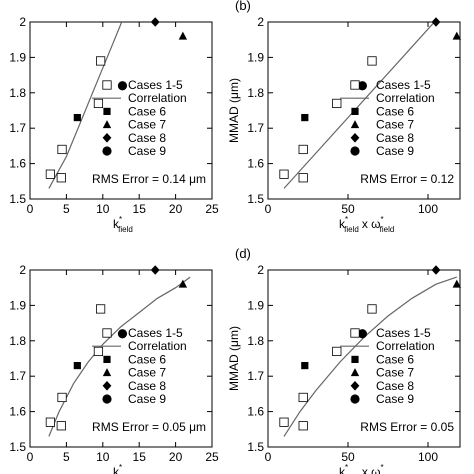  Describe the element at coordinates (407, 427) in the screenshot. I see `rms-error-annotation: RMS Error = 0.05` at that location.